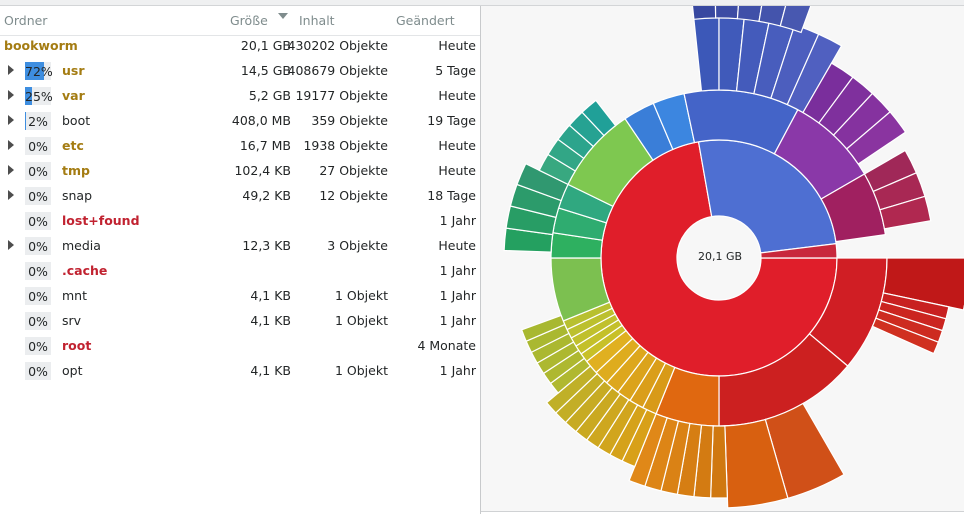 The height and width of the screenshot is (514, 964). Describe the element at coordinates (451, 195) in the screenshot. I see `folder-modified: 18 Tage` at that location.